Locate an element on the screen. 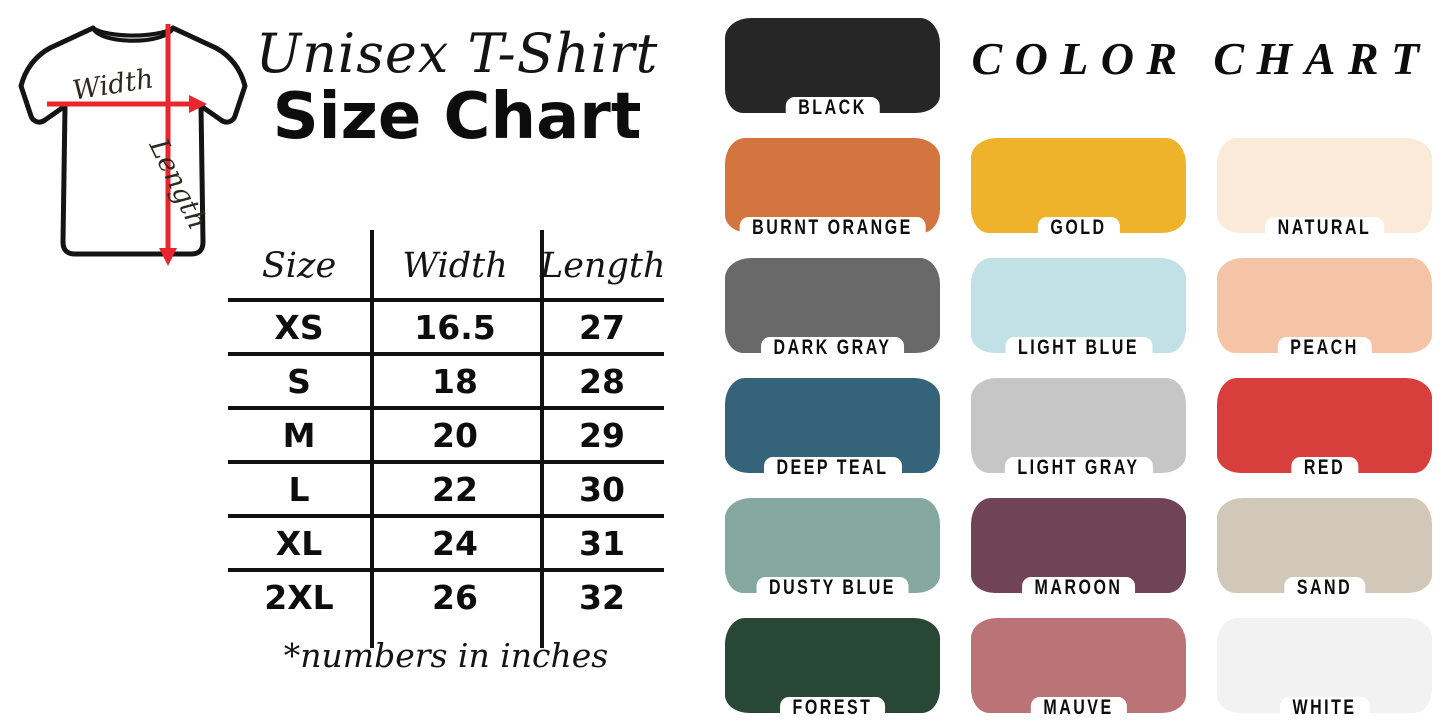 The width and height of the screenshot is (1445, 727). heading-script: Unisex T-Shirt is located at coordinates (457, 53).